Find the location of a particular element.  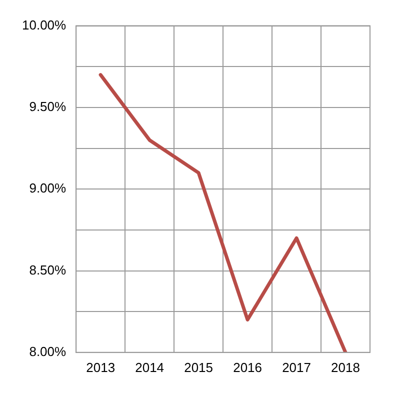

y-tick-label: 10.00% is located at coordinates (44, 24).